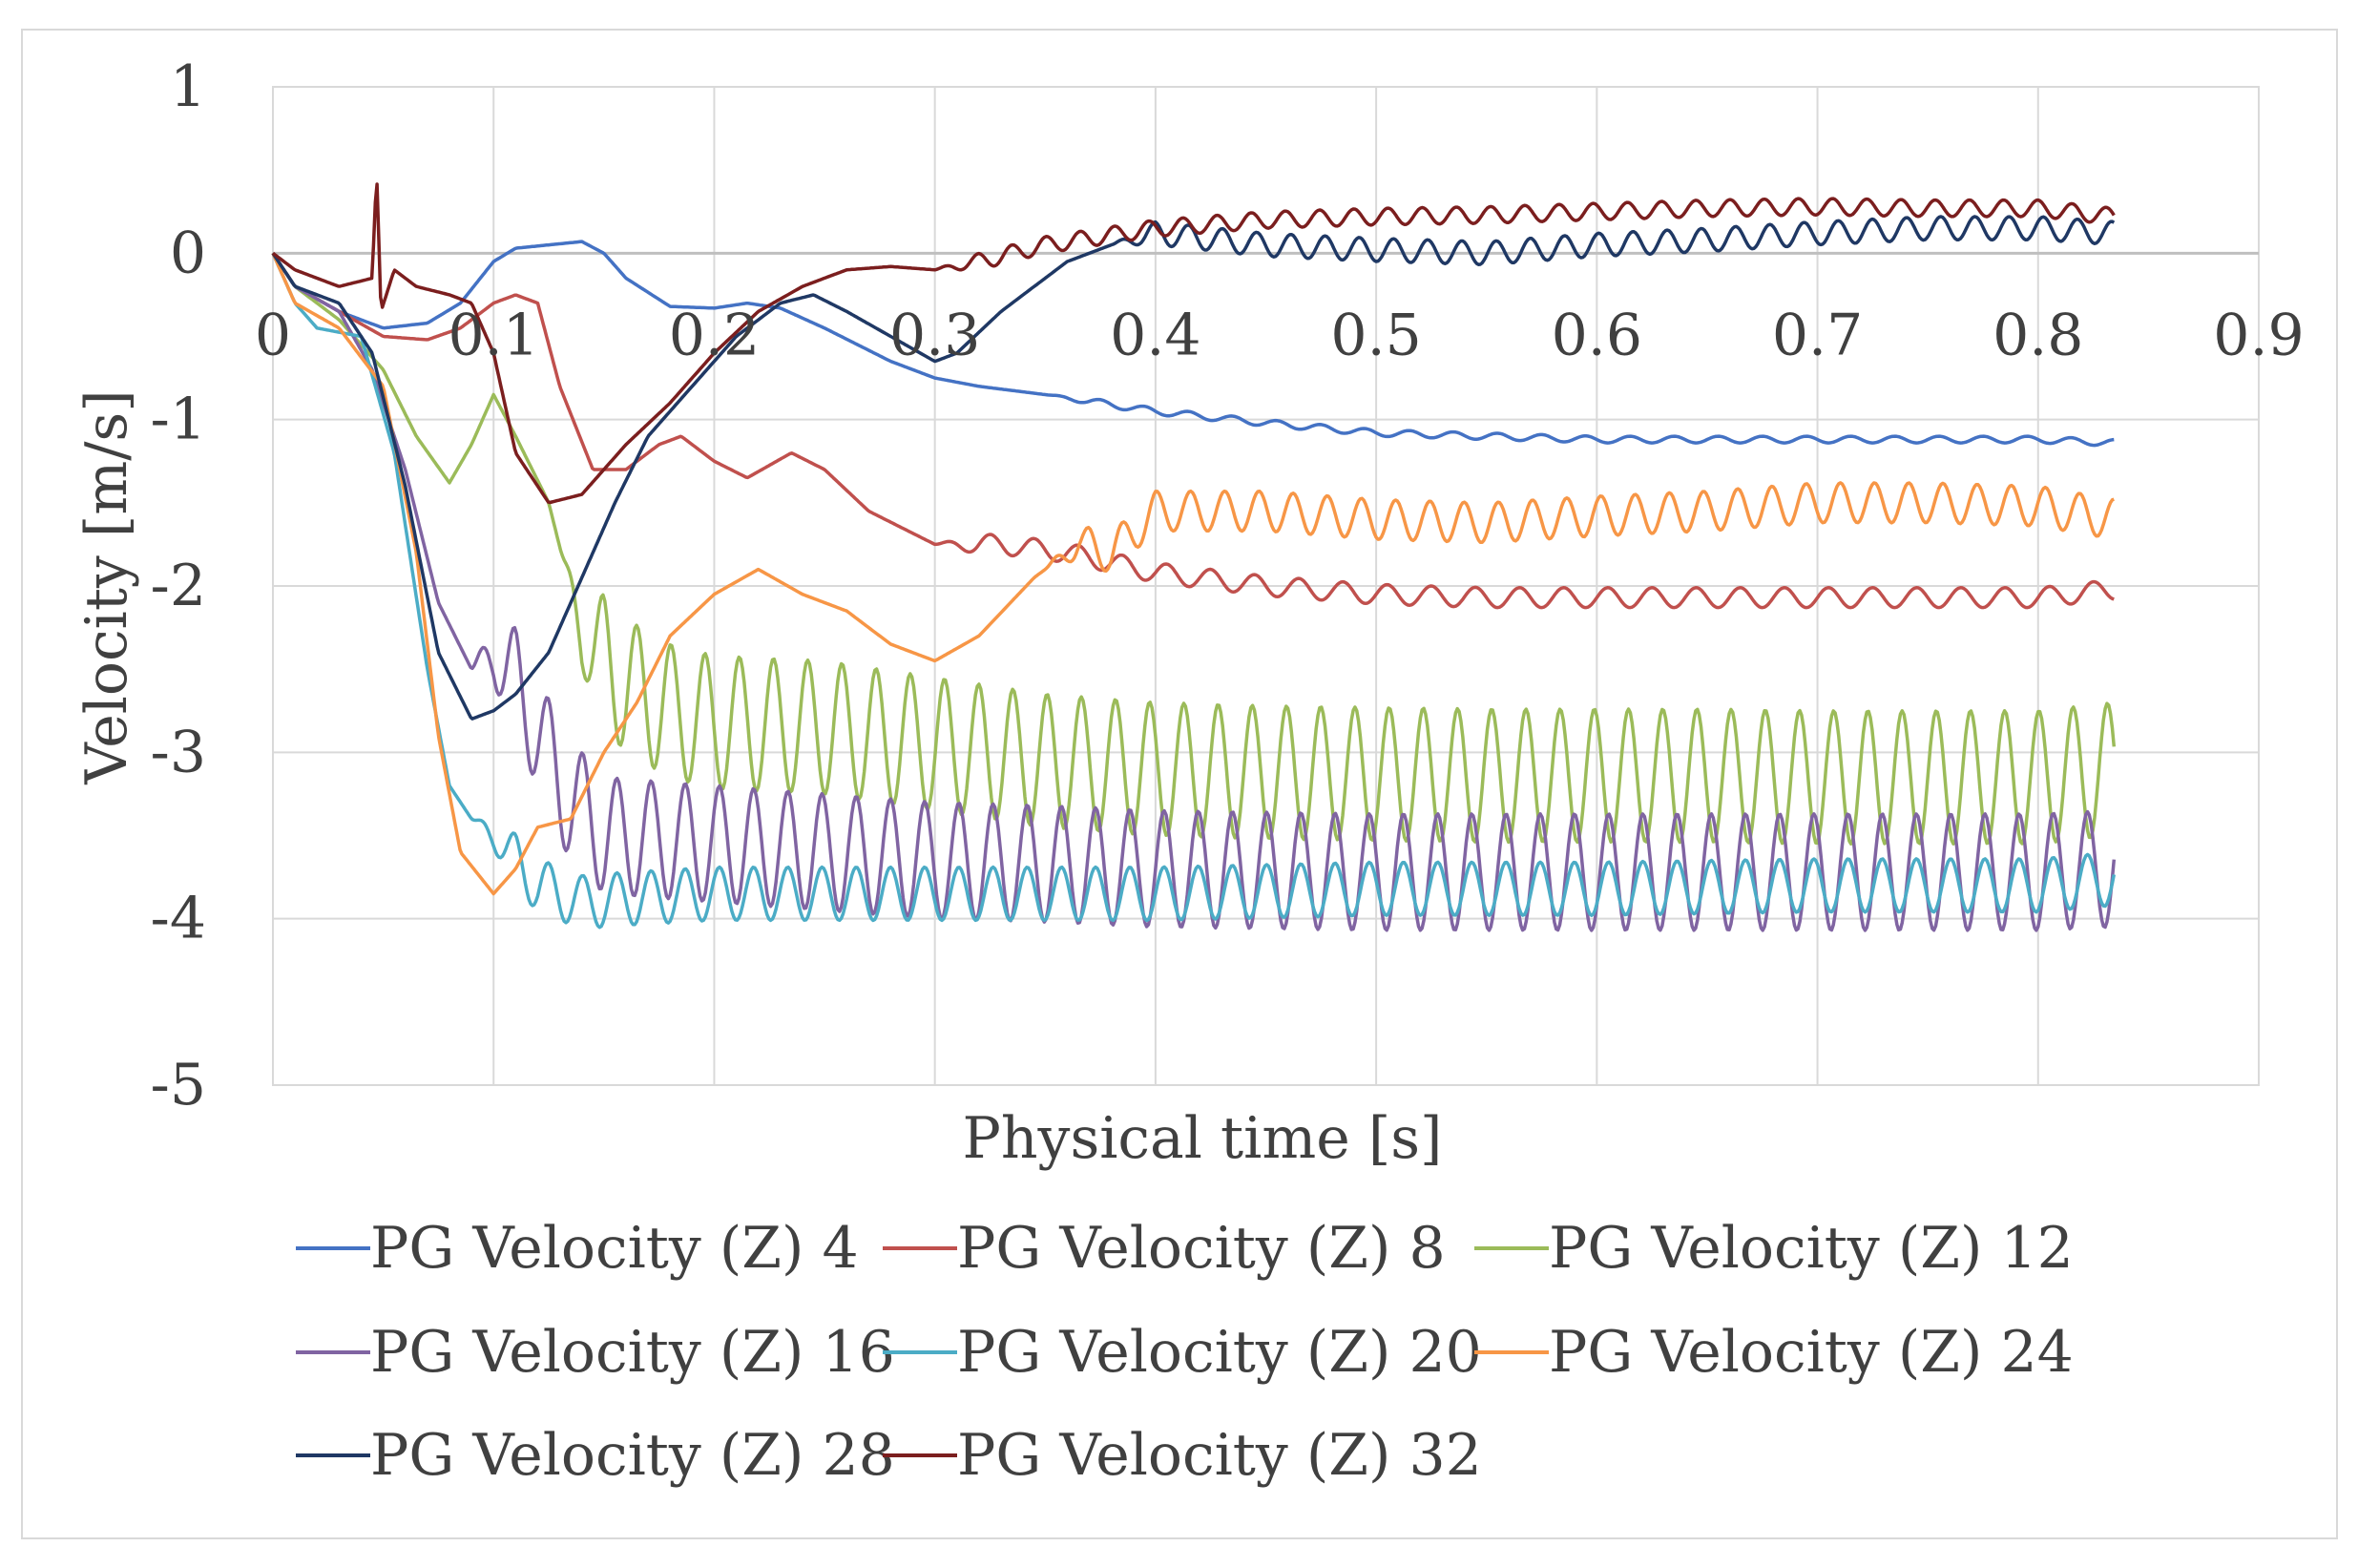 Image resolution: width=2358 pixels, height=1568 pixels. Describe the element at coordinates (178, 1086) in the screenshot. I see `y-tick-label: -5` at that location.